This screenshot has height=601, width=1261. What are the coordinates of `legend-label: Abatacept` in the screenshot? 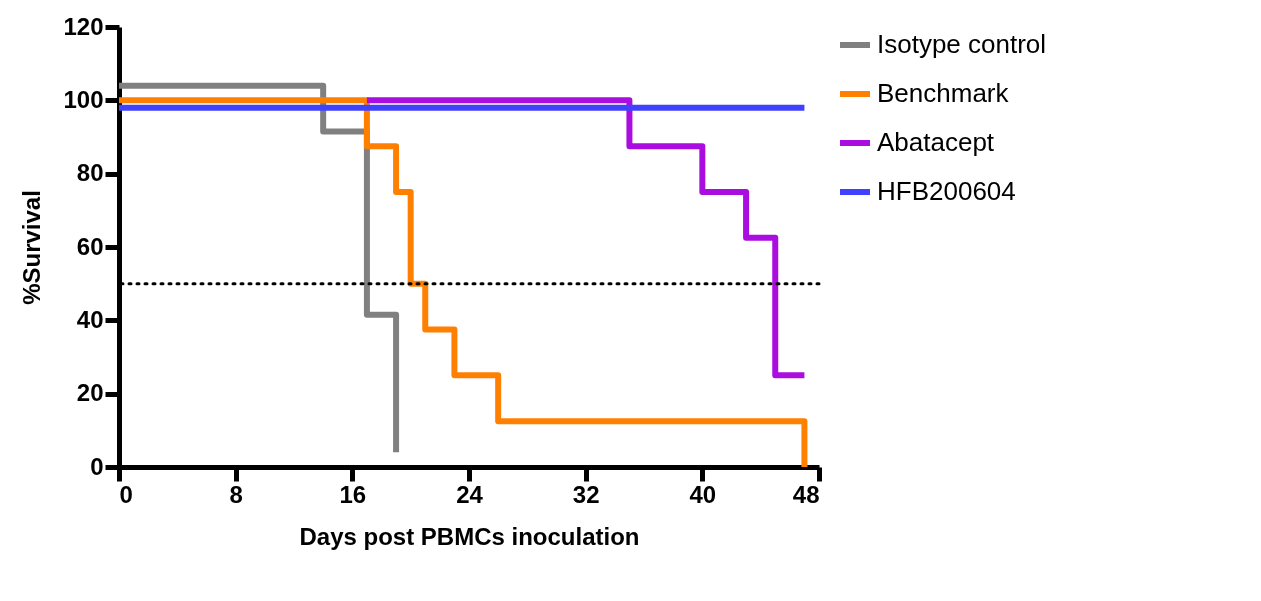 It's located at (936, 142).